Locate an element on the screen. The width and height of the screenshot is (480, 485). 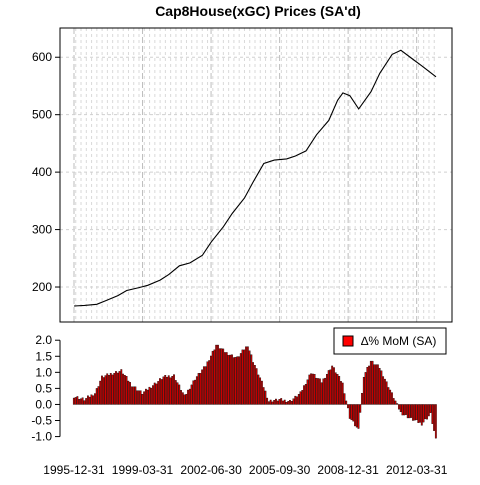
y-tick-label: 0.0 is located at coordinates (43, 404).